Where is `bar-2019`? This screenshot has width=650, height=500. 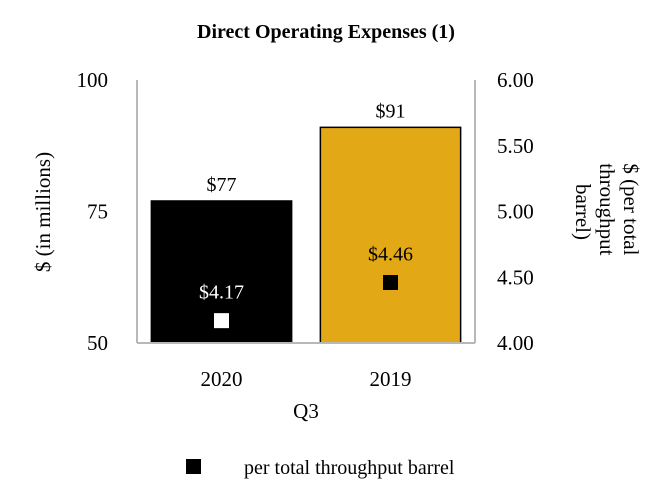 bar-2019 is located at coordinates (390, 235).